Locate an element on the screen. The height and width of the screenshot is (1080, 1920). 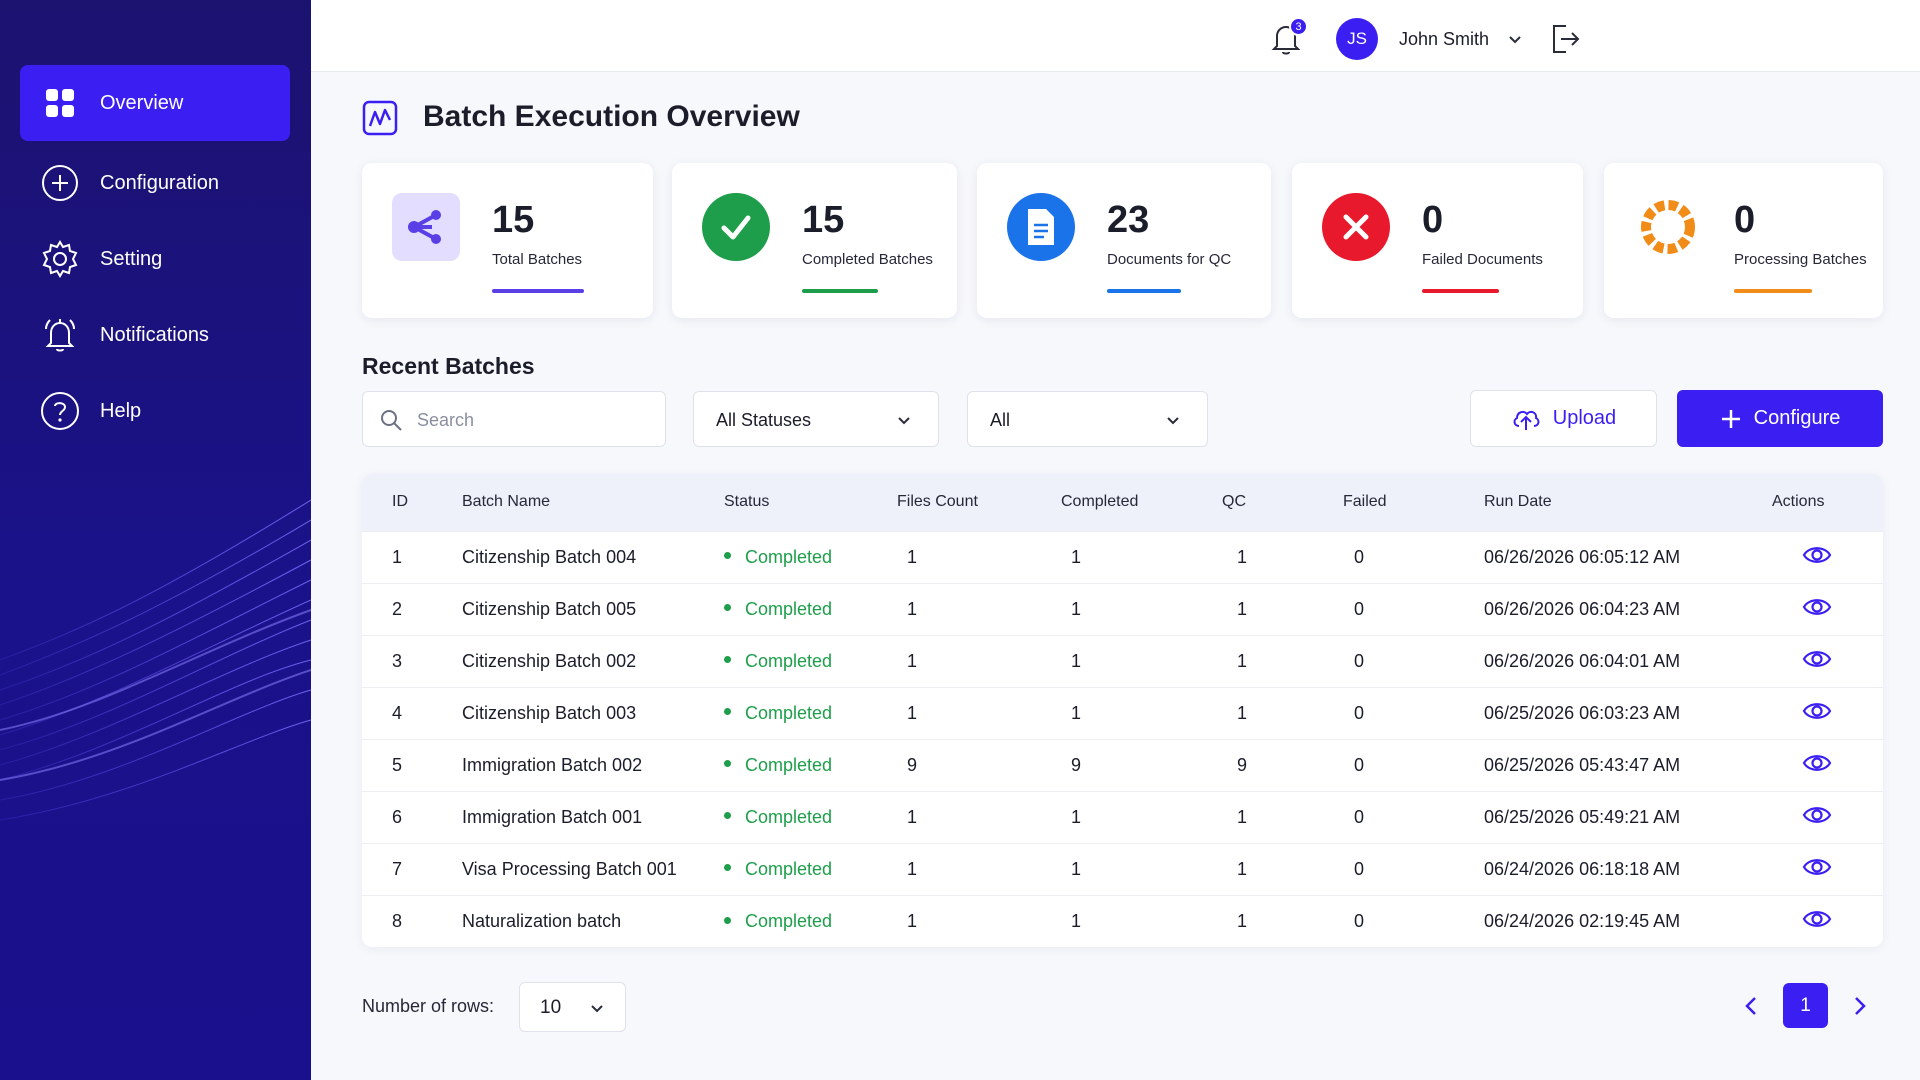
column-header-status: Status is located at coordinates (747, 502).